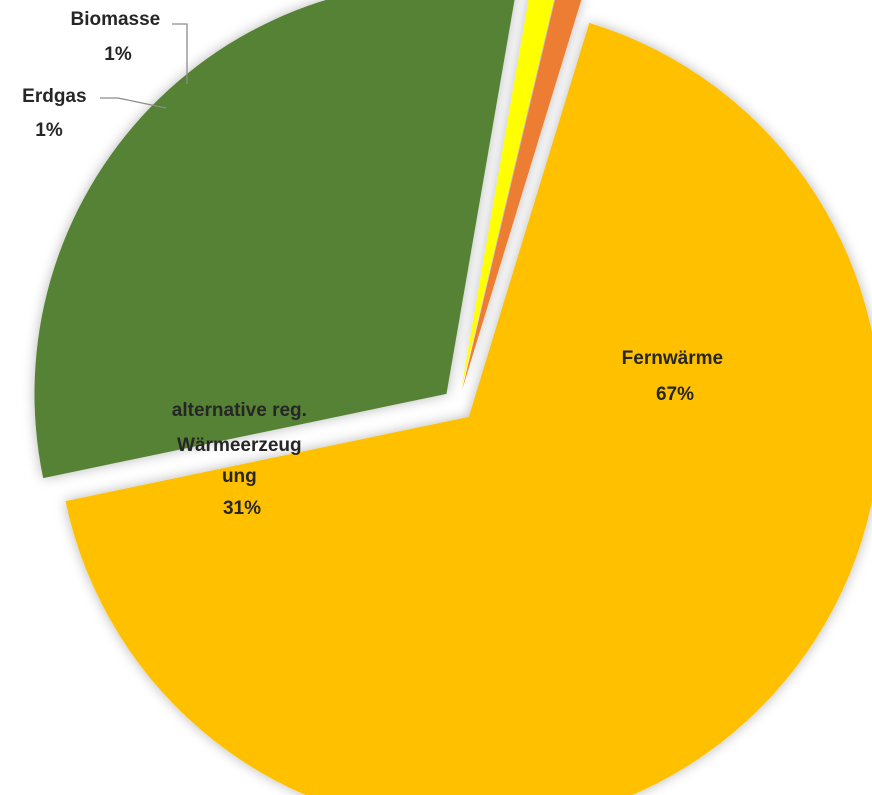 This screenshot has height=795, width=872. I want to click on slice-name-alternative-line1: alternative reg., so click(239, 410).